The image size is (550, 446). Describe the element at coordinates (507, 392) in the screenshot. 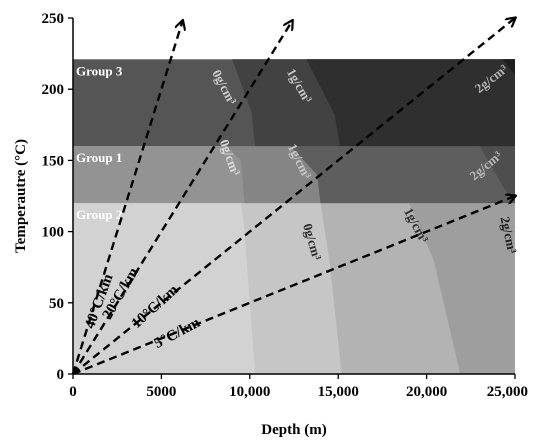

I see `x-tick-label-5: 25,000` at that location.